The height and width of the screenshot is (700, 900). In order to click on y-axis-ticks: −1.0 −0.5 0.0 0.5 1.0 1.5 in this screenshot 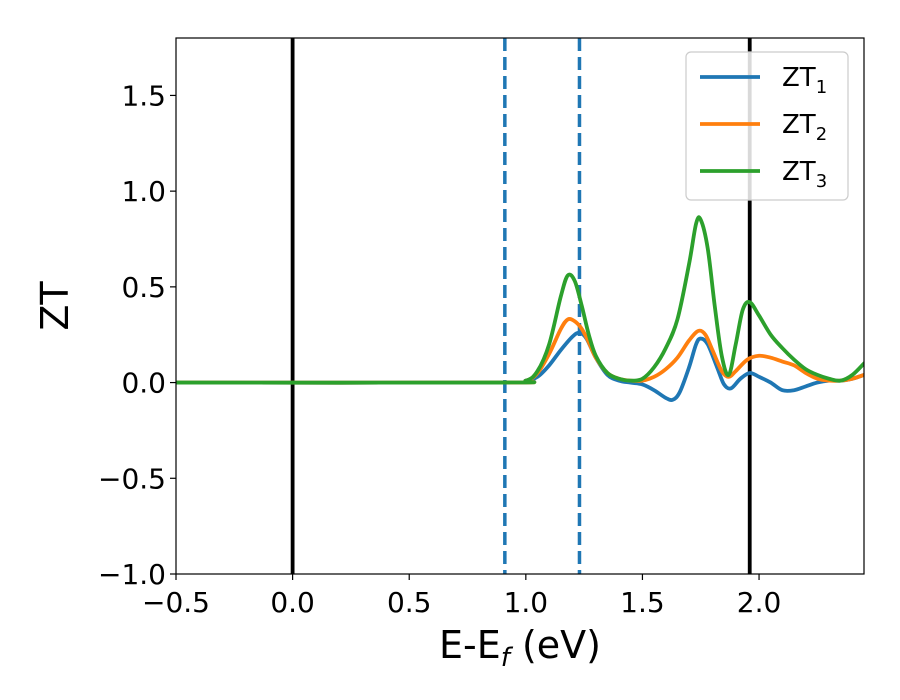, I will do `click(137, 335)`.